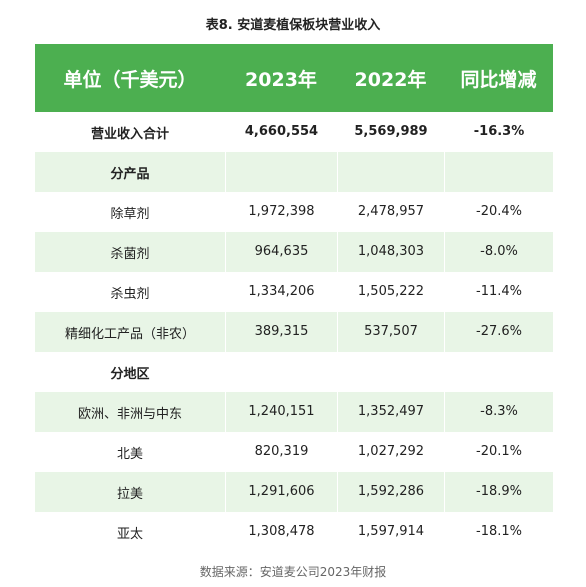 The height and width of the screenshot is (587, 586). Describe the element at coordinates (281, 212) in the screenshot. I see `row-2023: 1,972,398` at that location.